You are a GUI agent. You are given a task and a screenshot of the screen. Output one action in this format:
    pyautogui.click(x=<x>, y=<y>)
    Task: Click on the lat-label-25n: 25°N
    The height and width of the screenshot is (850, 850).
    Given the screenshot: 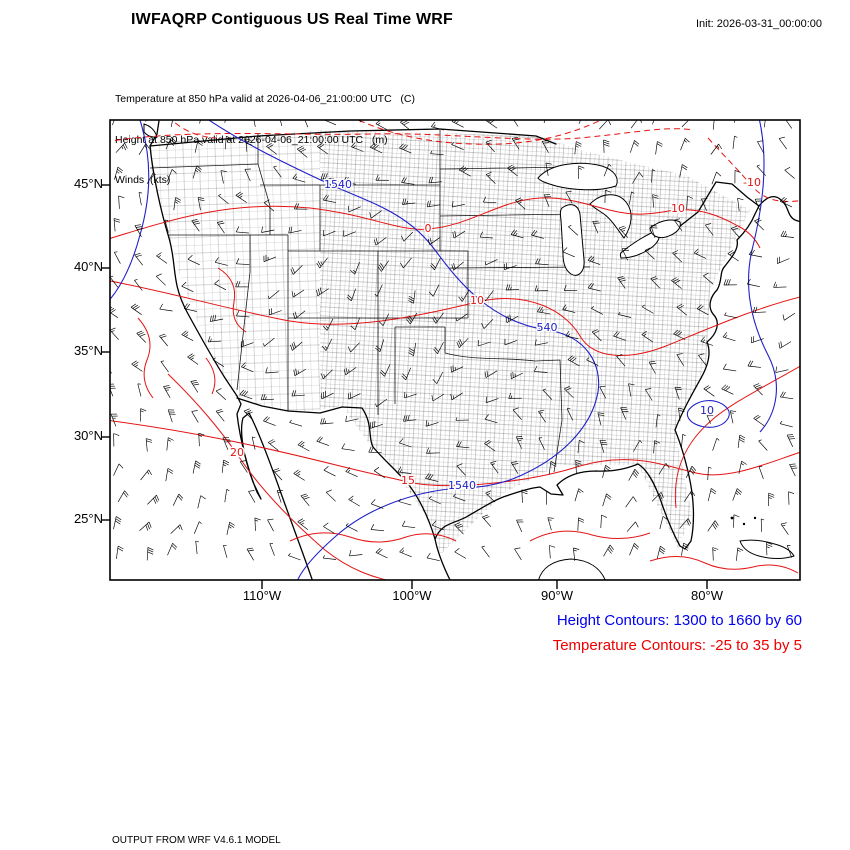 What is the action you would take?
    pyautogui.click(x=88, y=518)
    